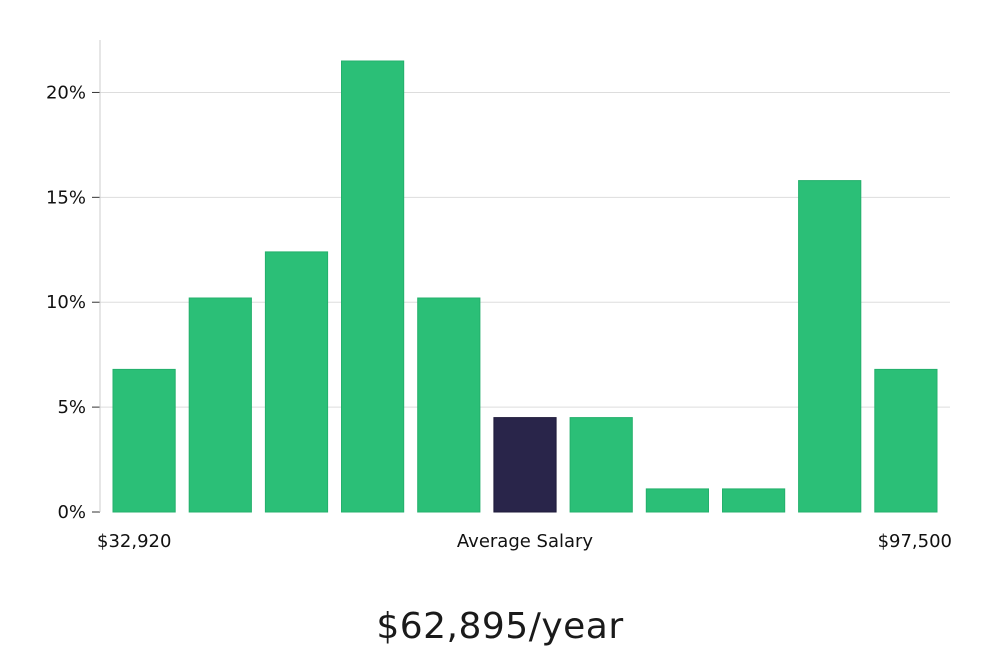  Describe the element at coordinates (66, 197) in the screenshot. I see `y-tick-label: 15%` at that location.